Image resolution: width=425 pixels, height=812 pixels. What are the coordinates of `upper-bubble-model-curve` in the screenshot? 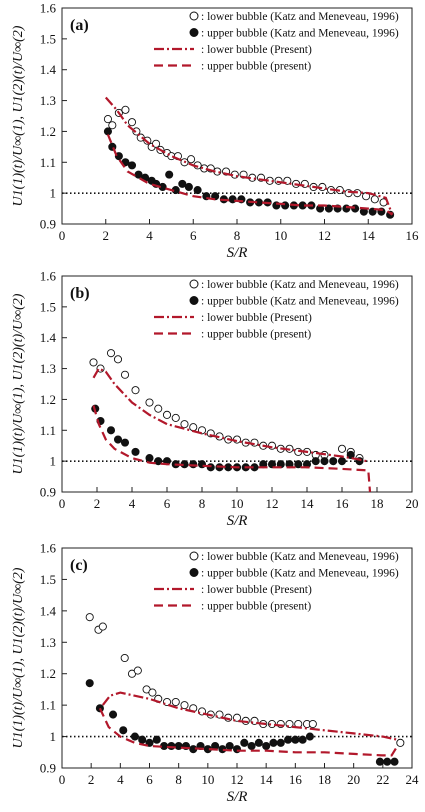 It's located at (232, 449).